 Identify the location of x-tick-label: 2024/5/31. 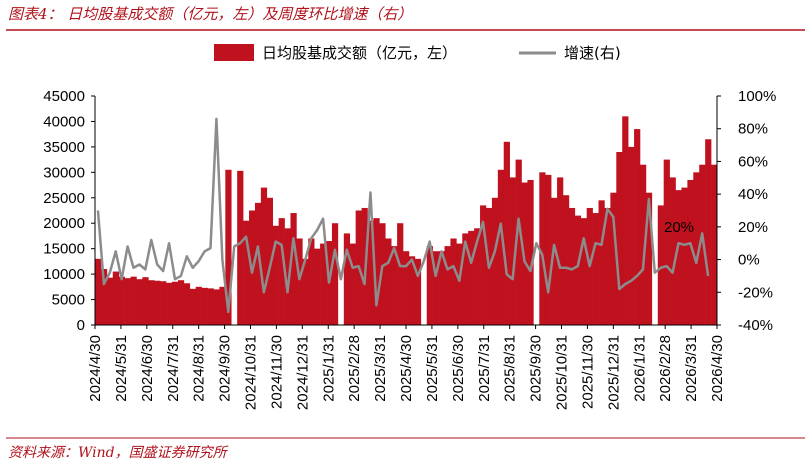
(121, 368).